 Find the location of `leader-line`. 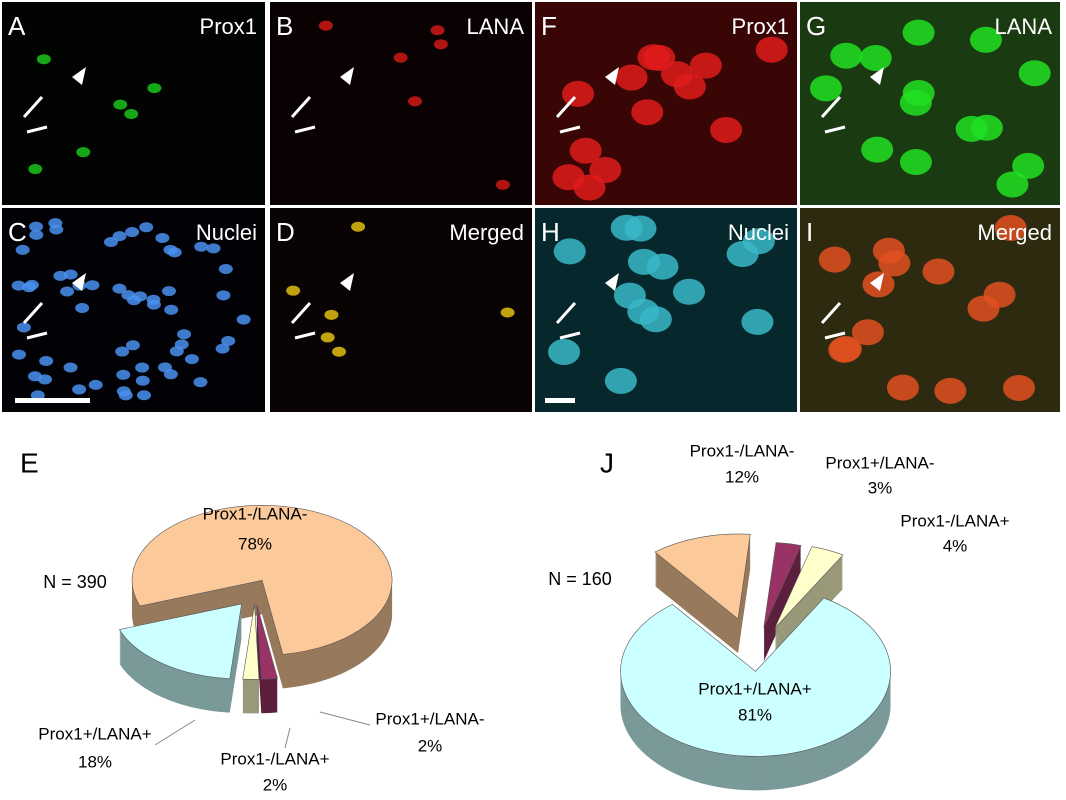

leader-line is located at coordinates (287, 738).